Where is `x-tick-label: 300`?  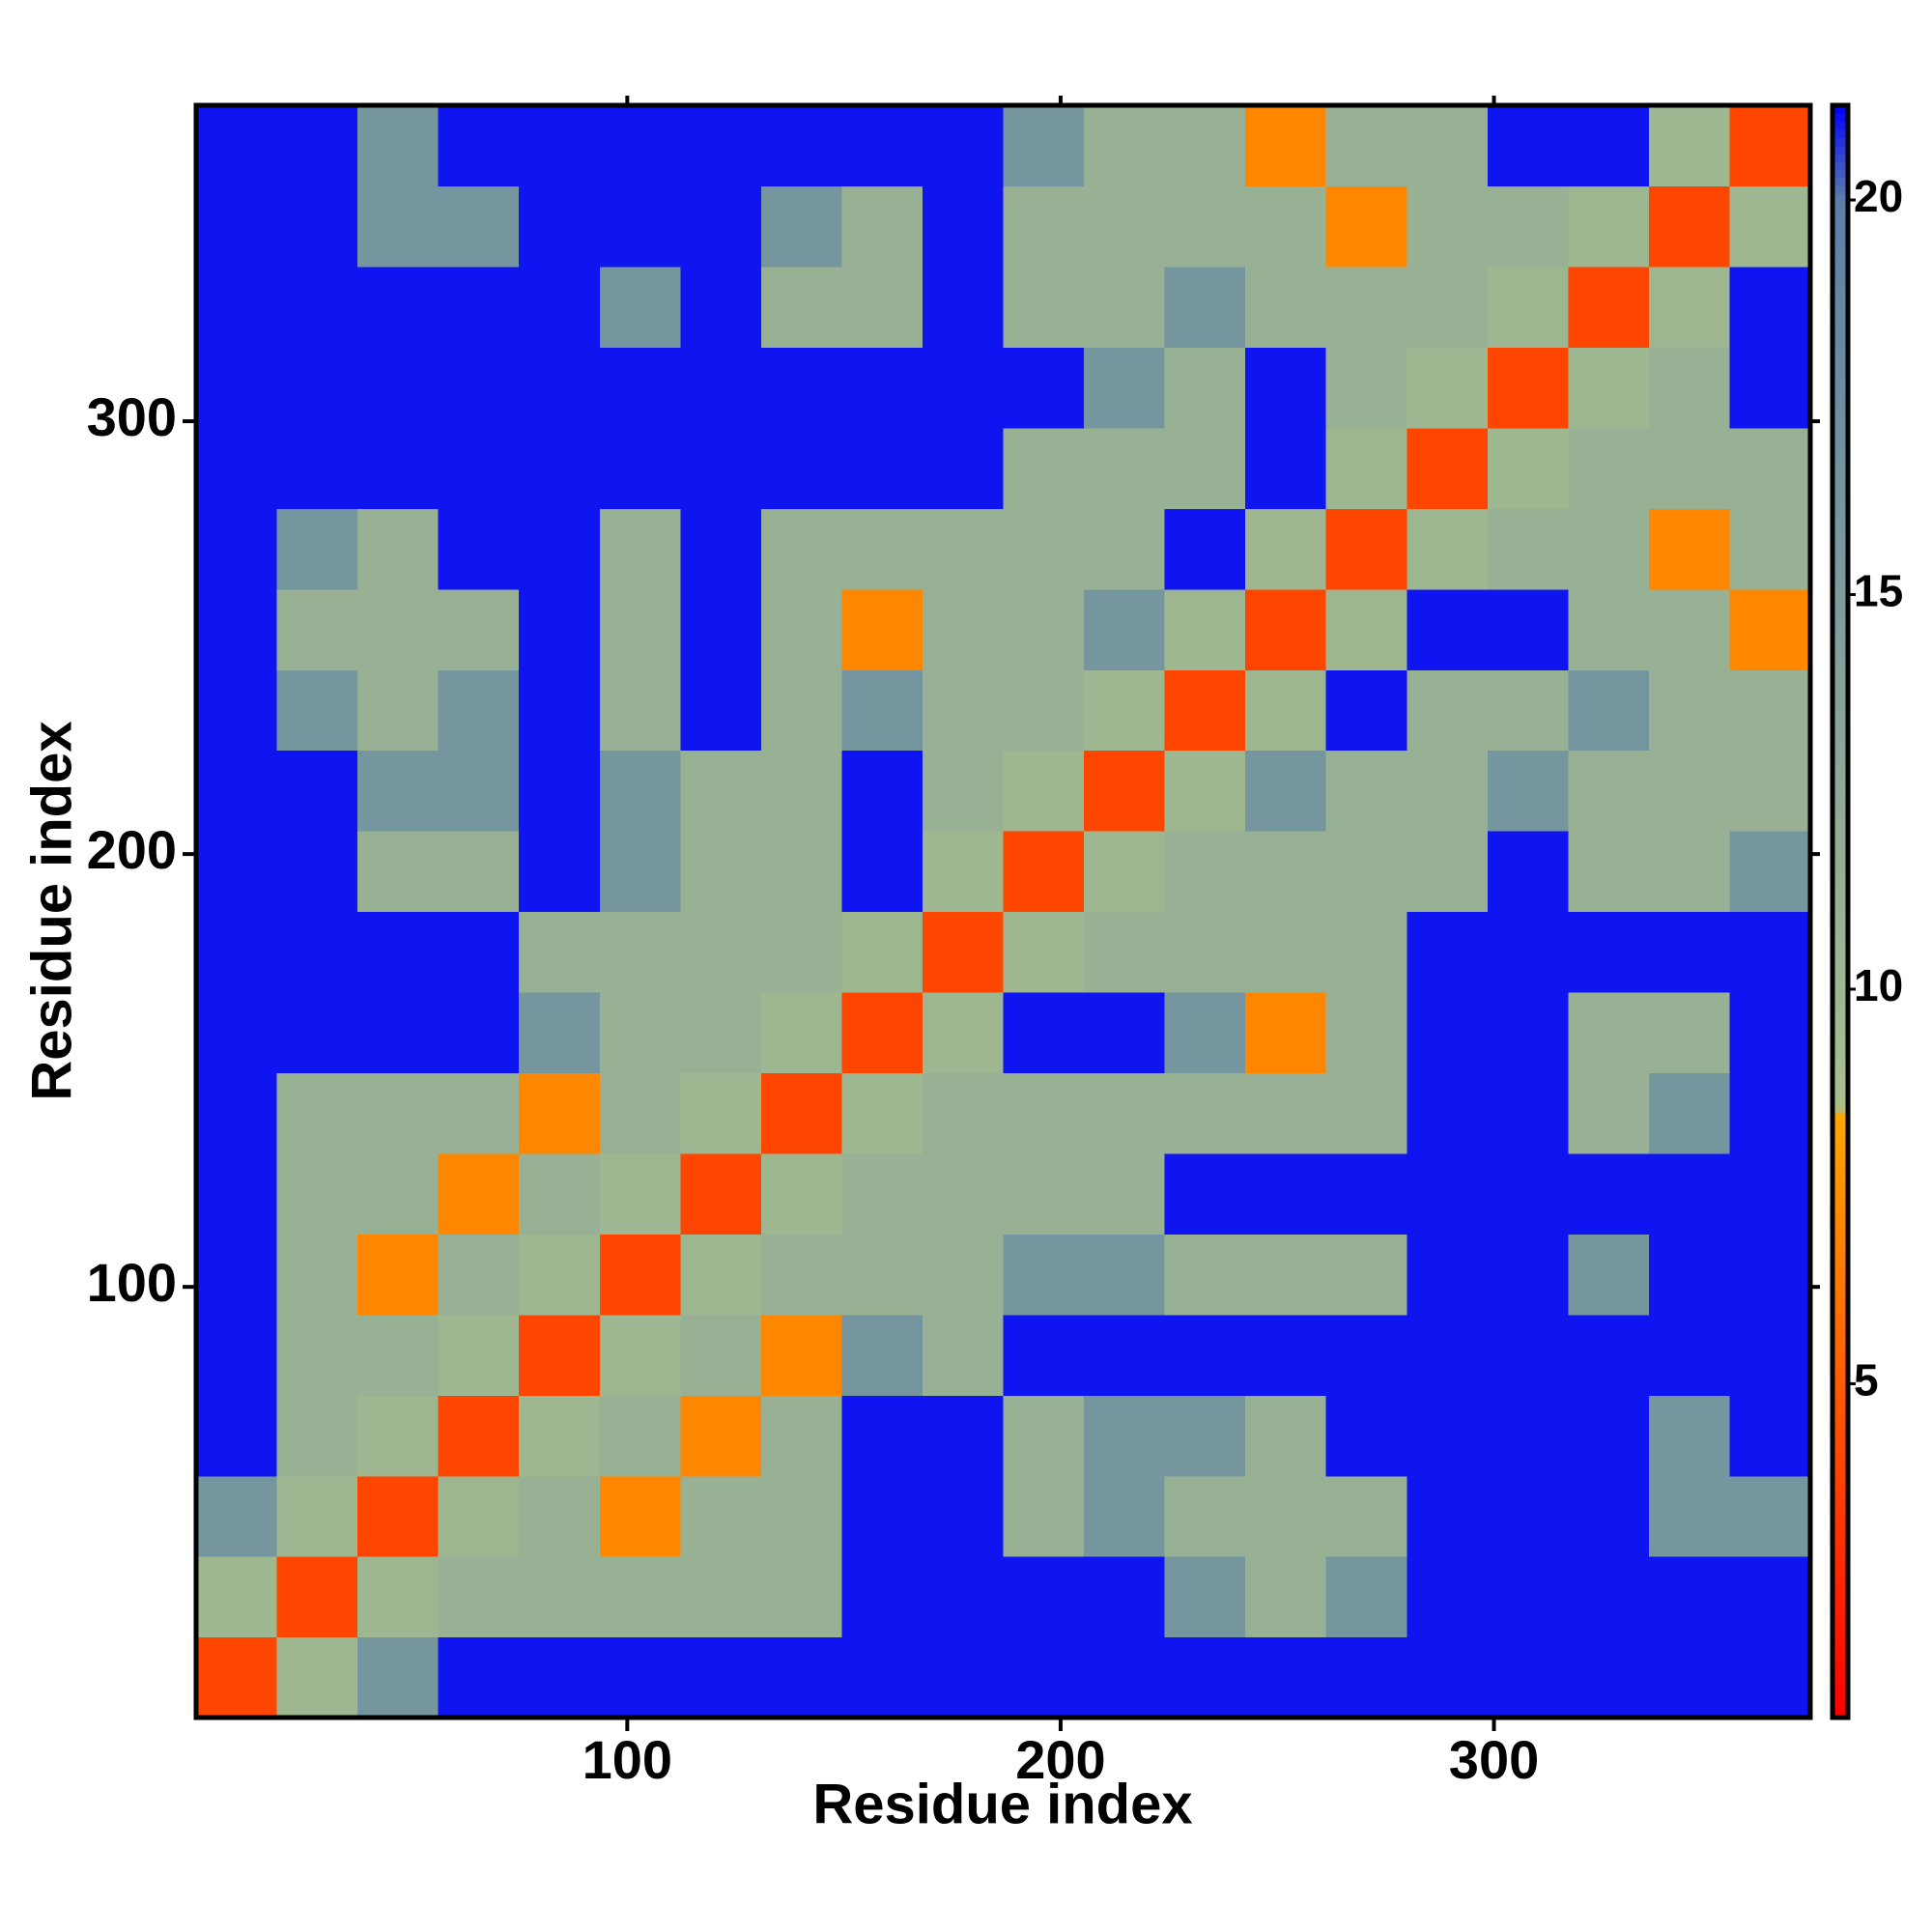
x-tick-label: 300 is located at coordinates (1494, 1759).